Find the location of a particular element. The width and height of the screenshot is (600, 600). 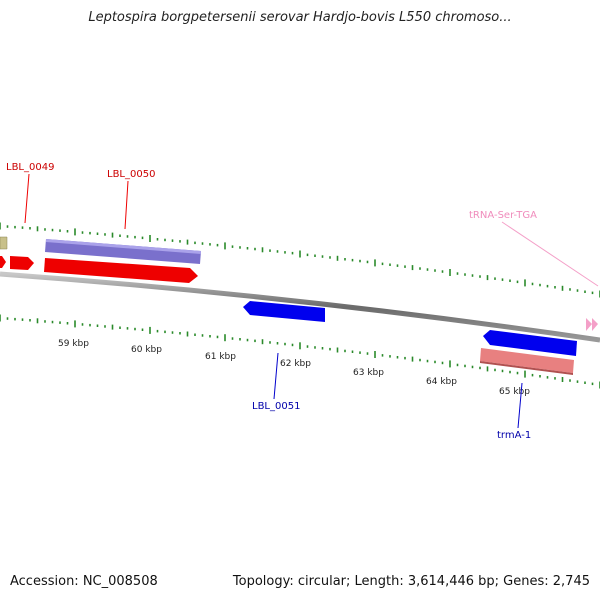

lower-tick-track is located at coordinates (300, 351).